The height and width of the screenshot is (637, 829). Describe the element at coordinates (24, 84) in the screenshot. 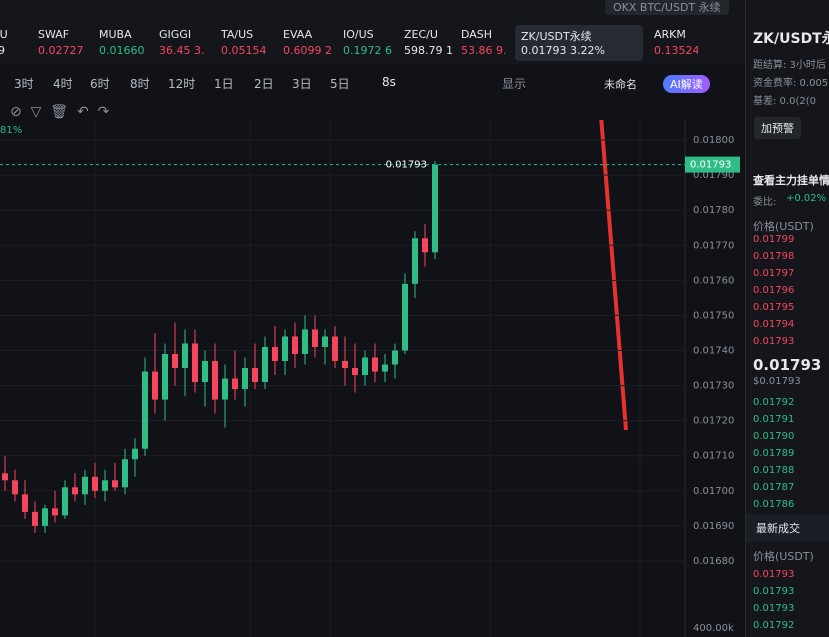

I see `timeframe: 3时` at that location.